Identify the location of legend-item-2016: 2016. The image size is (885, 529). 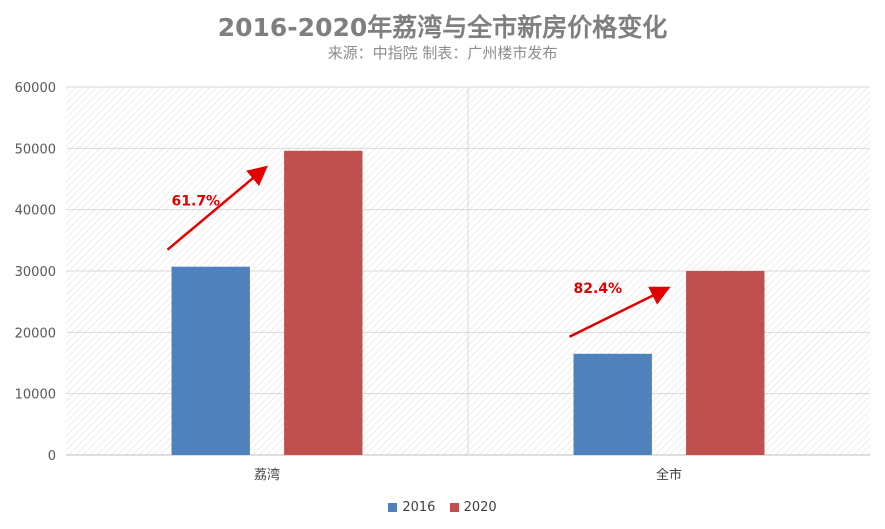
(411, 507).